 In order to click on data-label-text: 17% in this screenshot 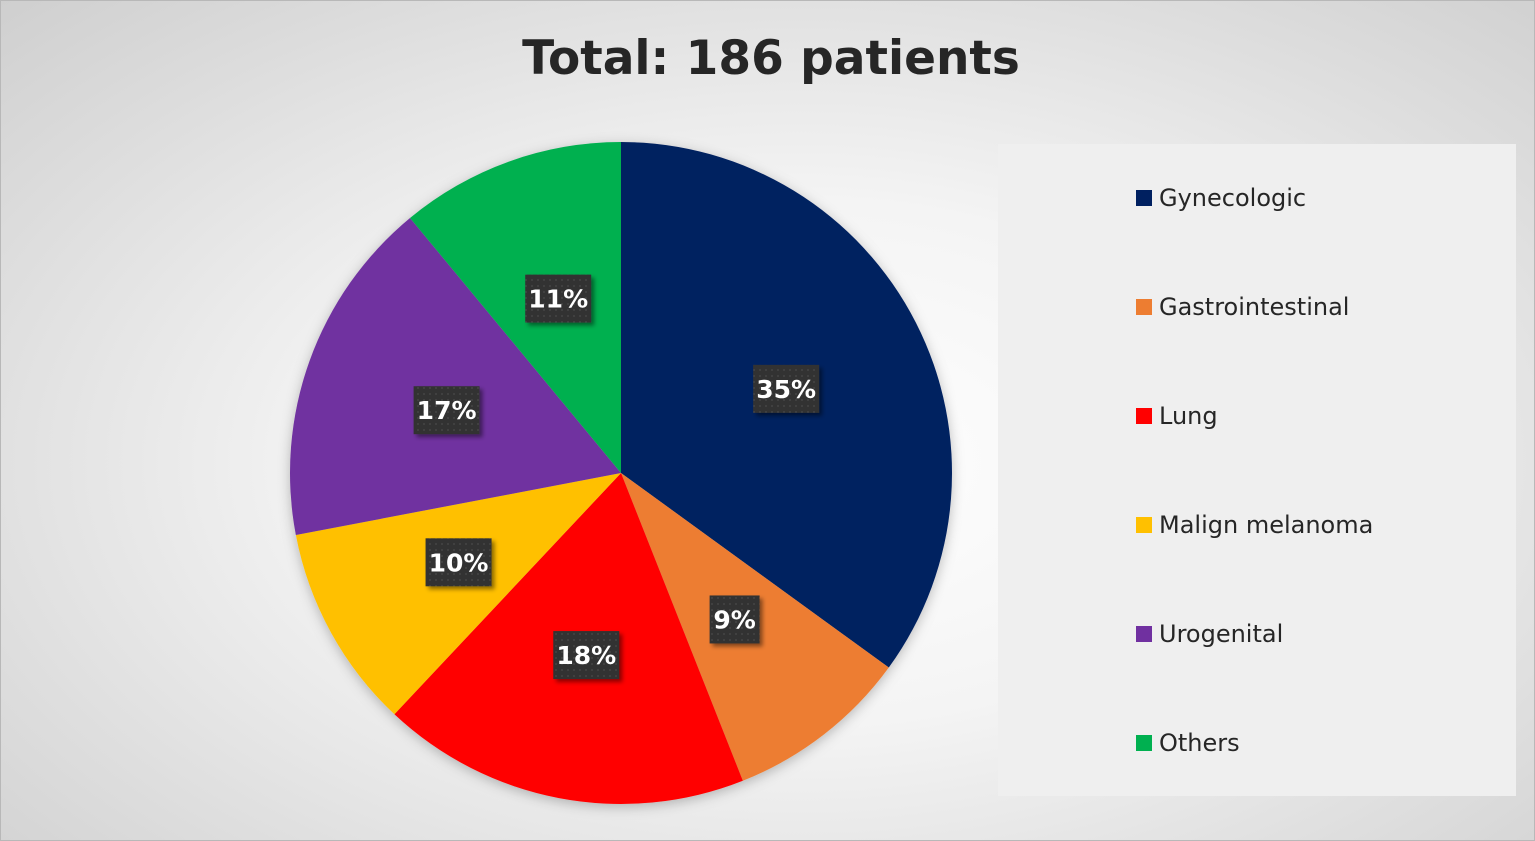, I will do `click(447, 410)`.